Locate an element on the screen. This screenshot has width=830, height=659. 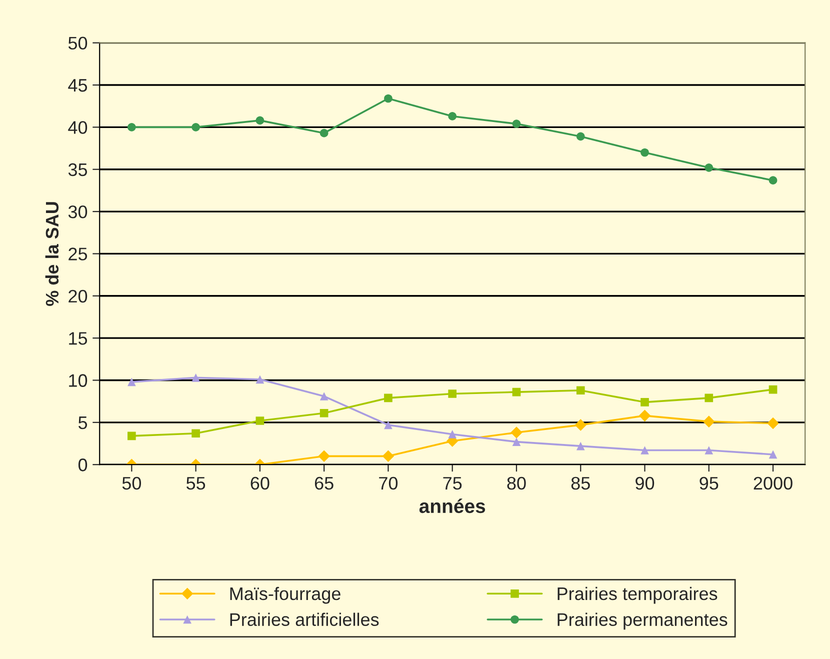
y-tick-label: 40 is located at coordinates (78, 127).